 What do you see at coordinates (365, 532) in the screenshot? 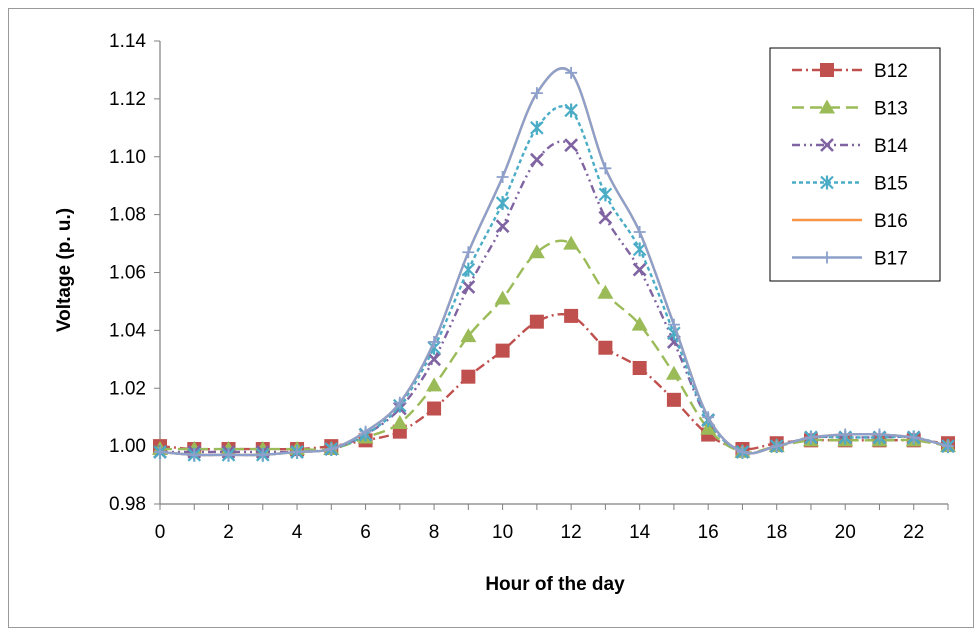
I see `x-tick-label: 6` at bounding box center [365, 532].